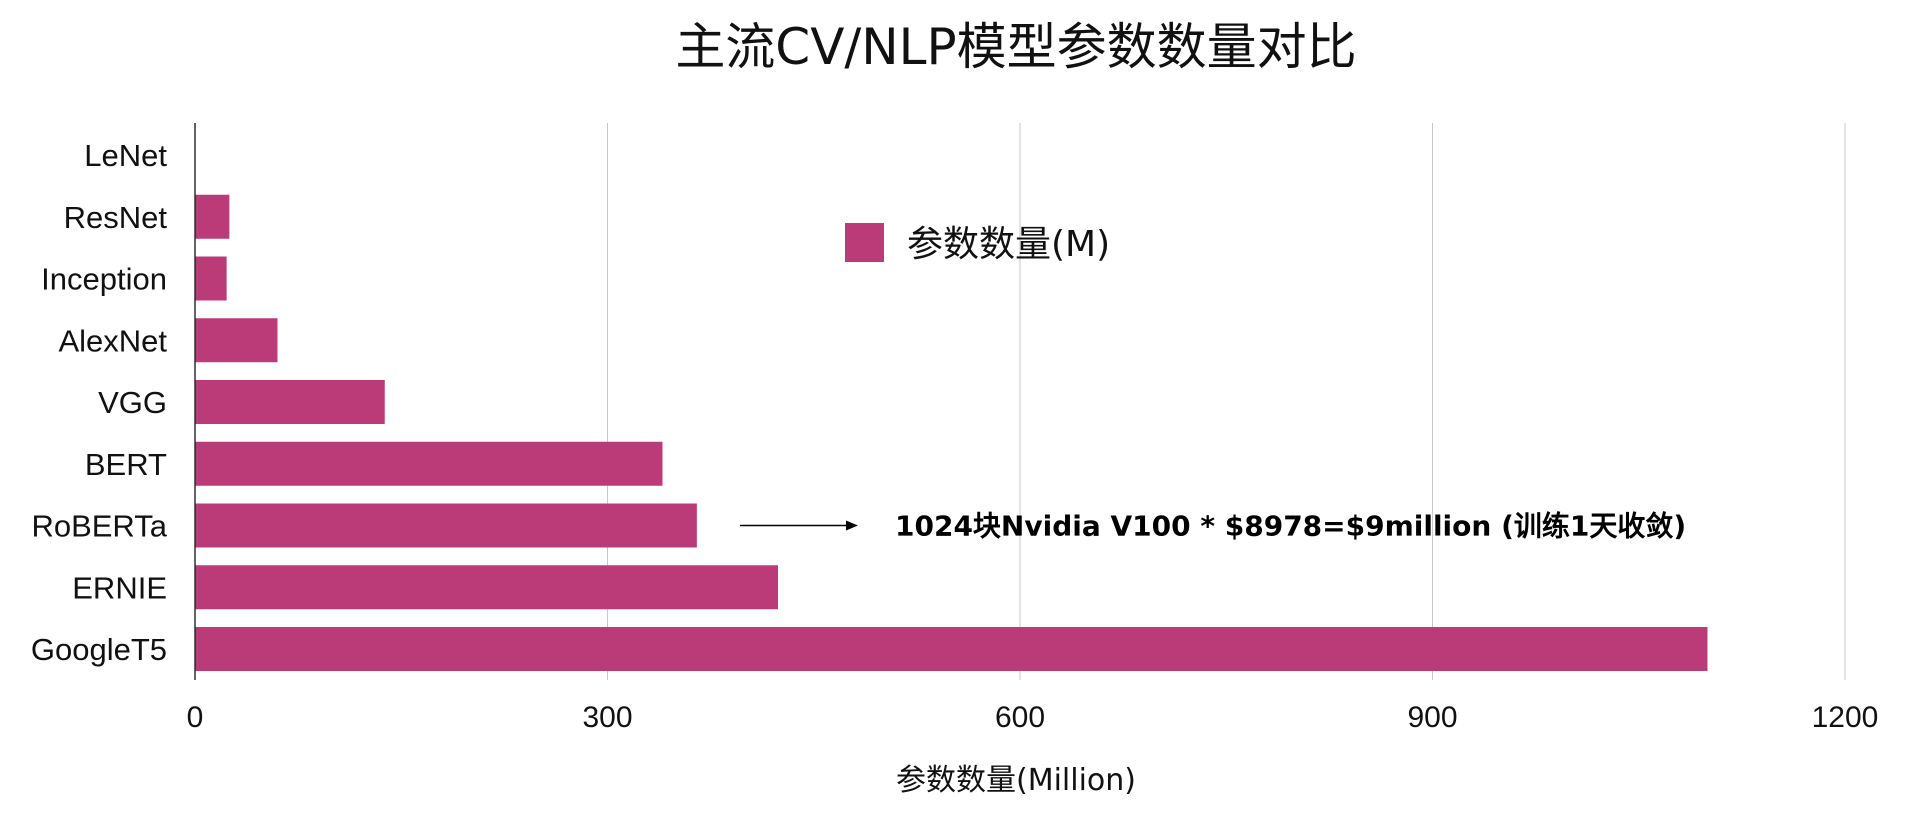  I want to click on bar-roberta, so click(446, 525).